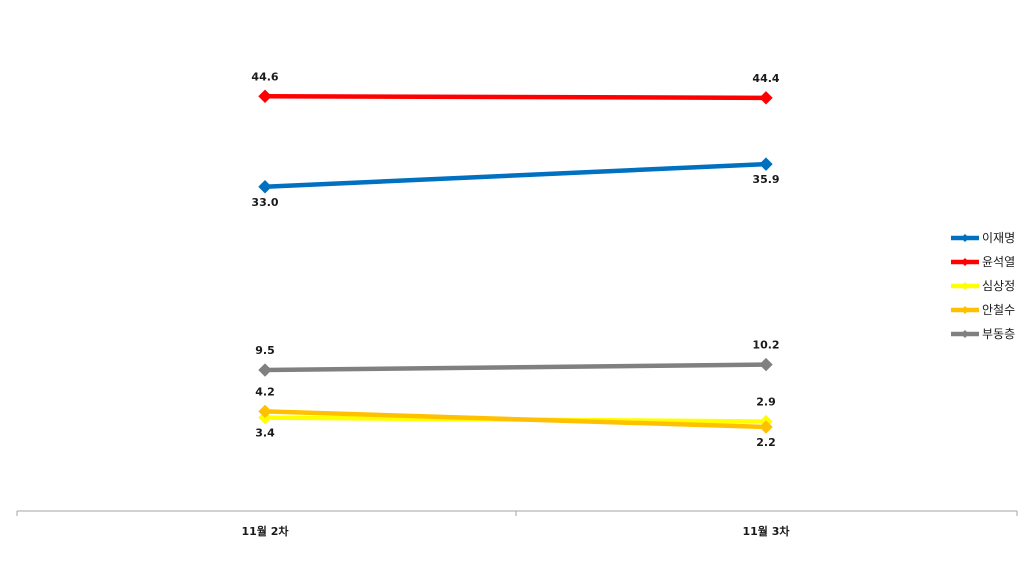  Describe the element at coordinates (265, 531) in the screenshot. I see `x-tick-label: 11월 2차` at that location.